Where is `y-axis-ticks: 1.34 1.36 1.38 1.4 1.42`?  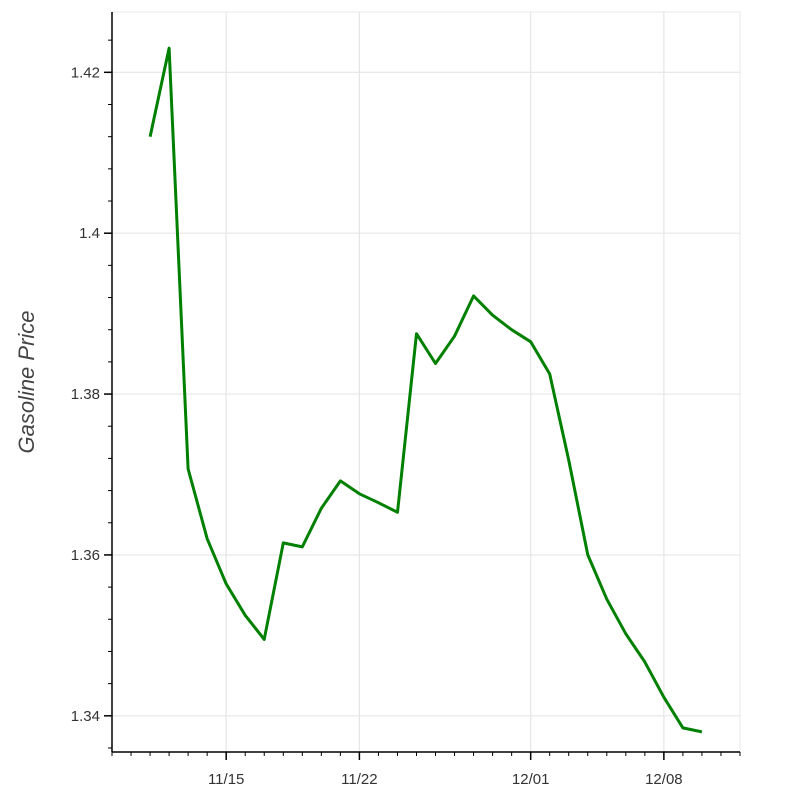 y-axis-ticks: 1.34 1.36 1.38 1.4 1.42 is located at coordinates (91, 394).